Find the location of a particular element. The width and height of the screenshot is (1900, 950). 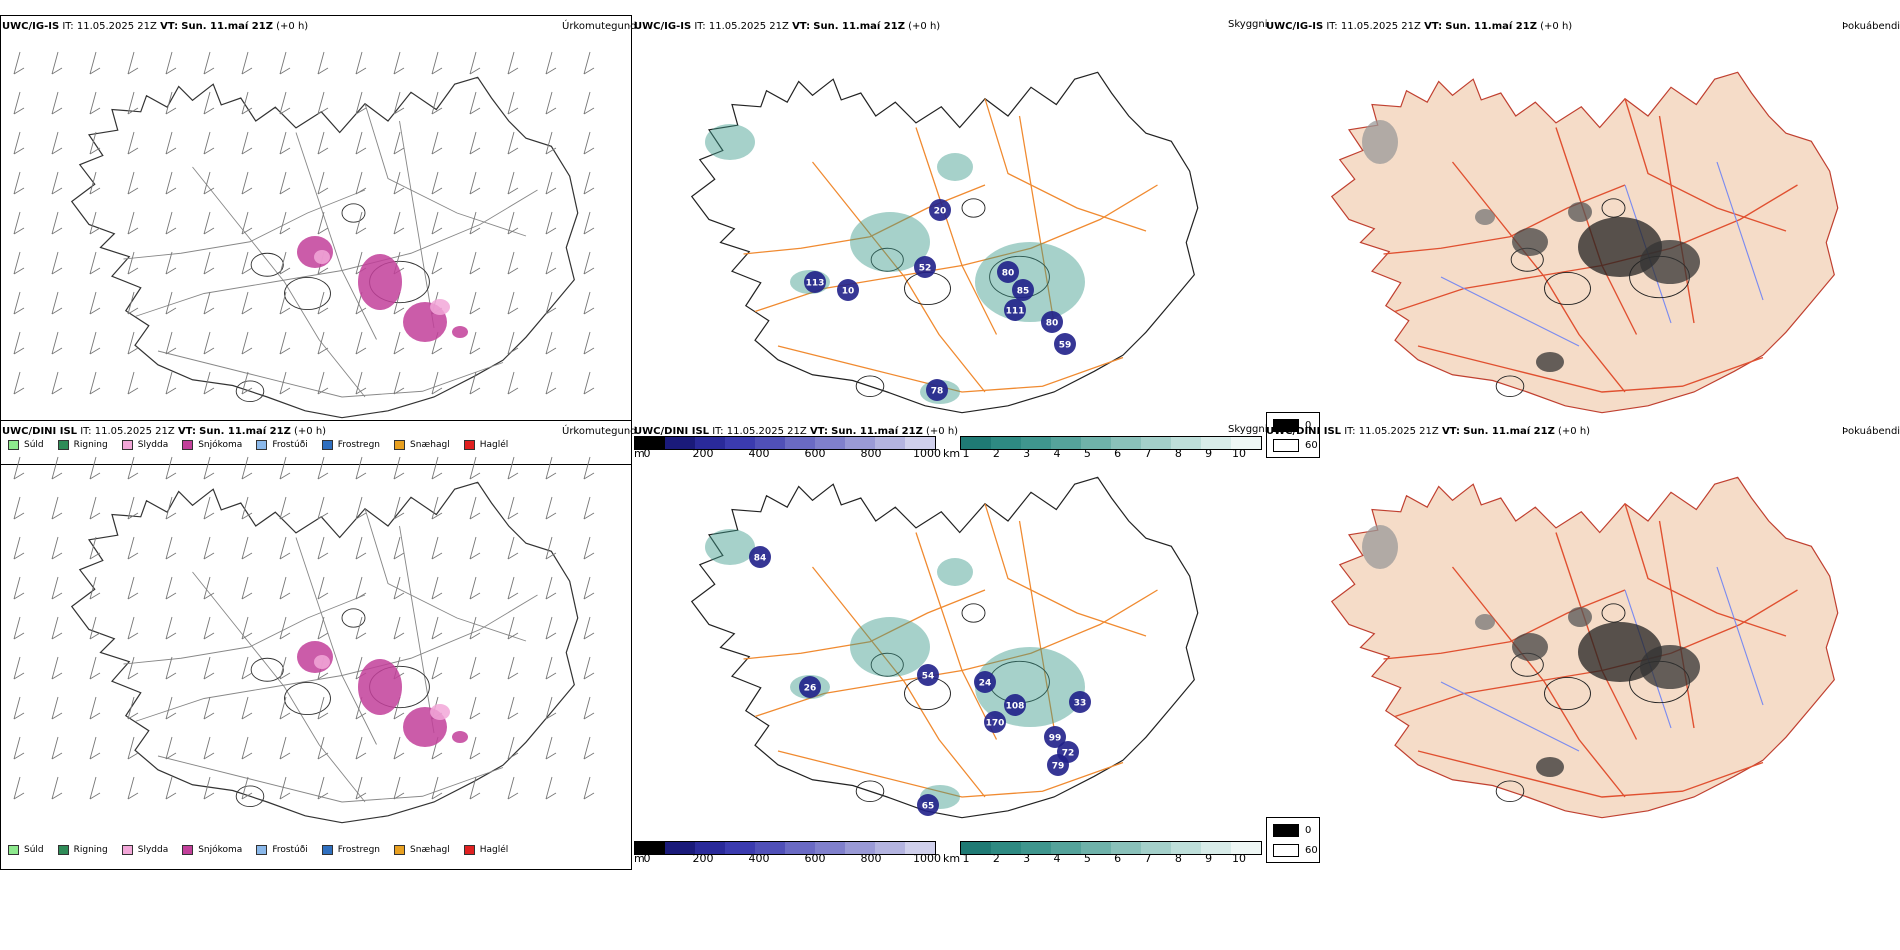

precip-patch is located at coordinates (440, 712).